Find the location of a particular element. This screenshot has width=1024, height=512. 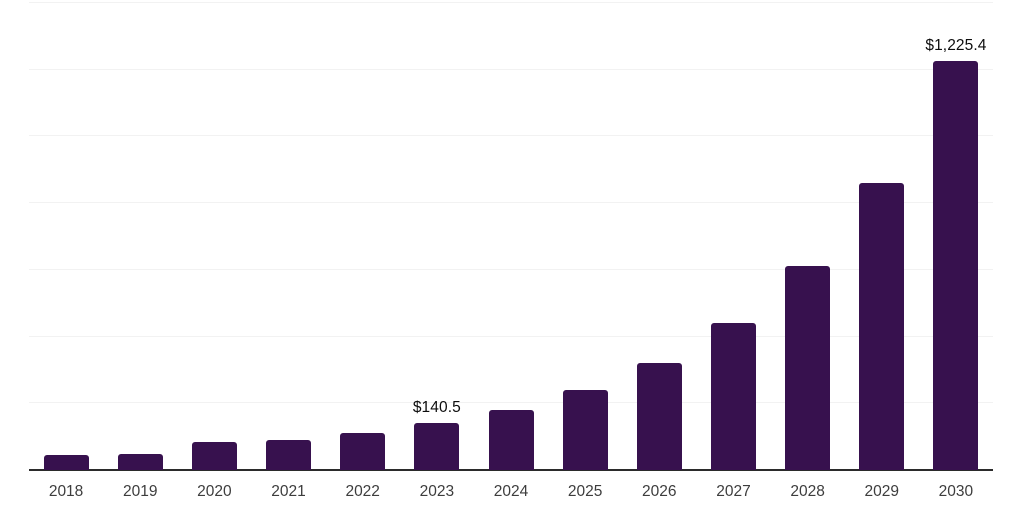

bar-2018 is located at coordinates (66, 462).